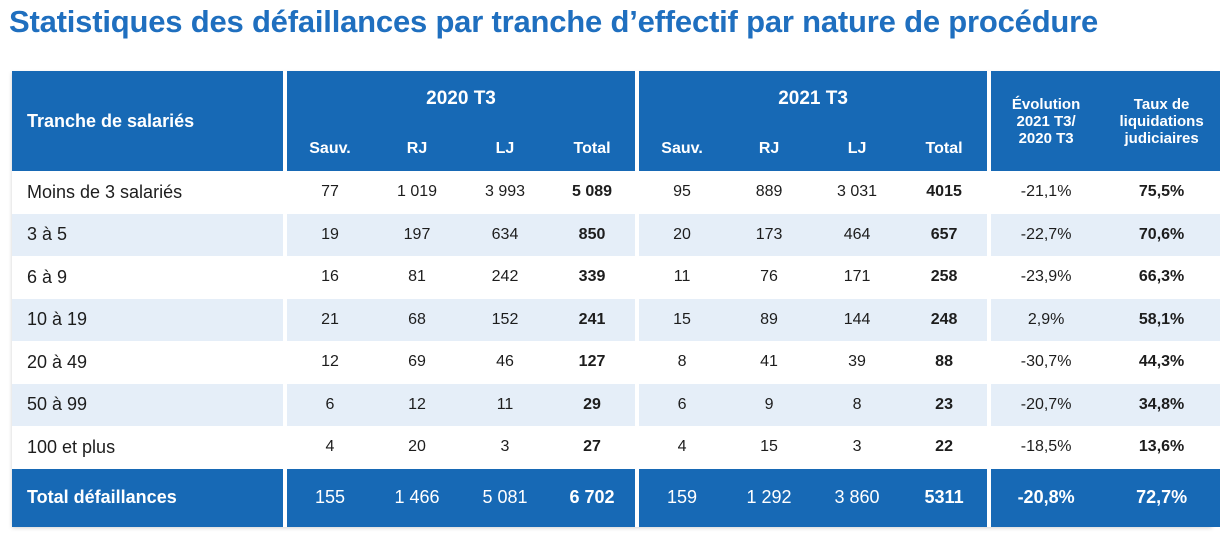 This screenshot has height=535, width=1220. I want to click on row-label: 100 et plus, so click(148, 447).